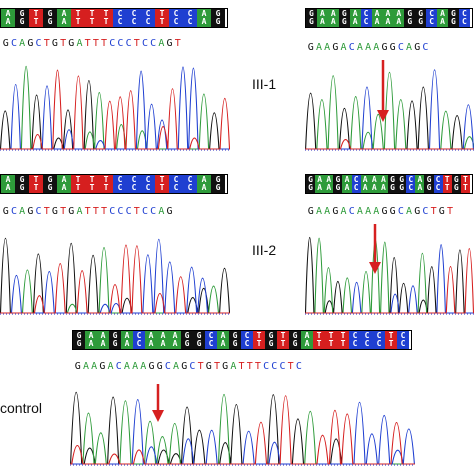  I want to click on sample-label-iii2: III-2, so click(264, 250).